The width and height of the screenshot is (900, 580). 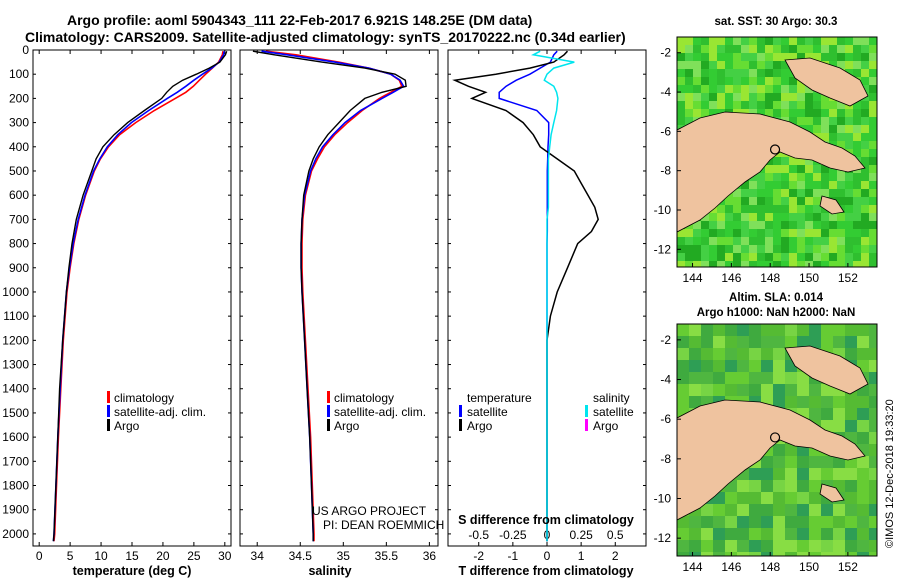 What do you see at coordinates (347, 426) in the screenshot?
I see `legend-label-argo: Argo` at bounding box center [347, 426].